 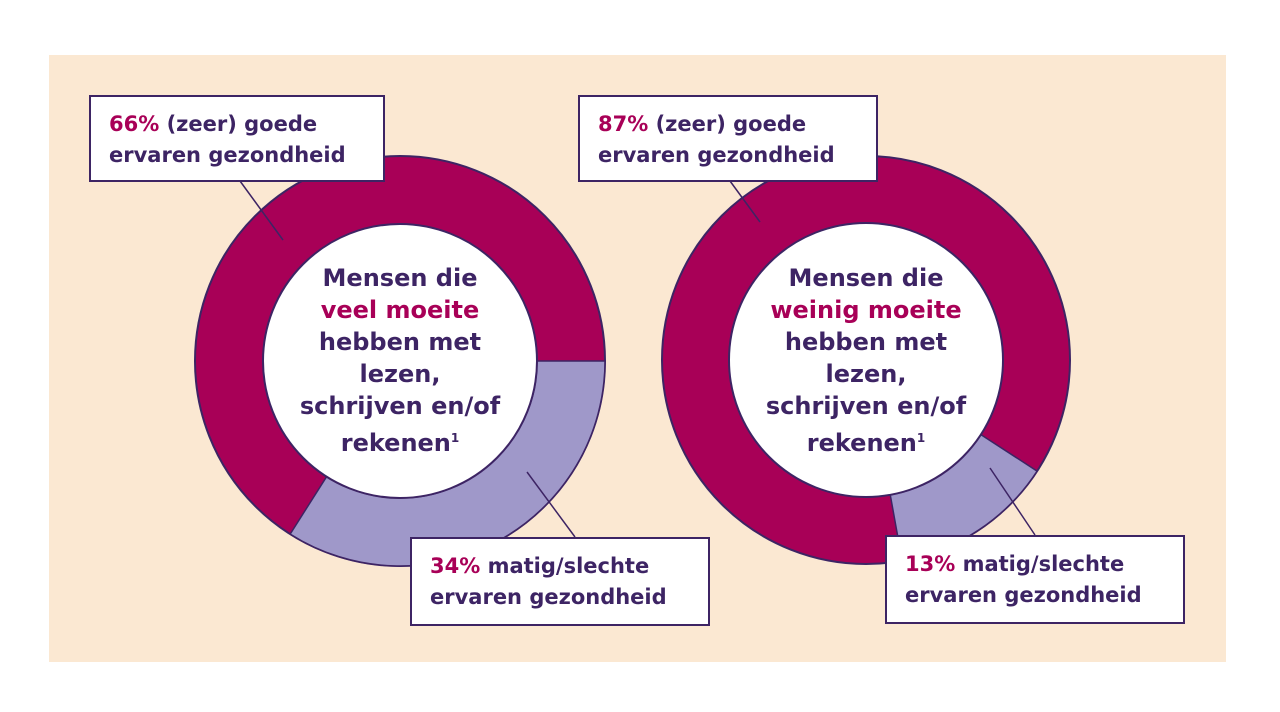 I want to click on label-good-left: 66% (zeer) goede ervaren gezondheid, so click(x=237, y=138).